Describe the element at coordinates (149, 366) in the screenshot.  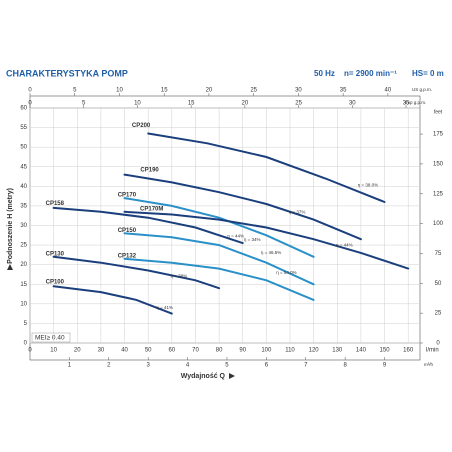
I see `secondary-tick-label: 3` at that location.